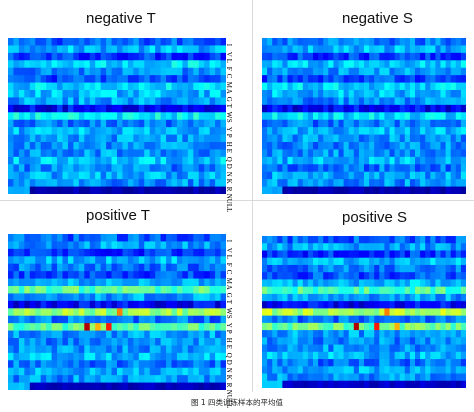  Describe the element at coordinates (228, 166) in the screenshot. I see `row-label-d: D` at that location.